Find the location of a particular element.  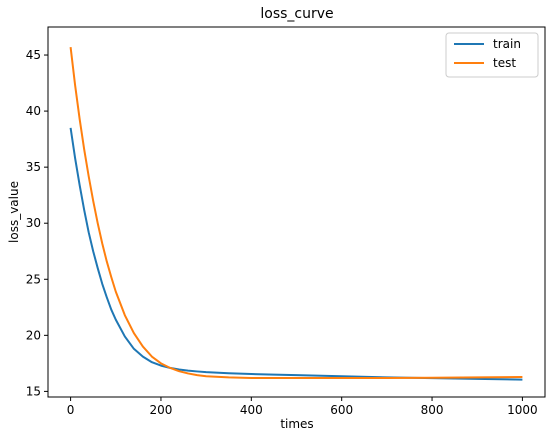

legend-label-test: test is located at coordinates (504, 63).